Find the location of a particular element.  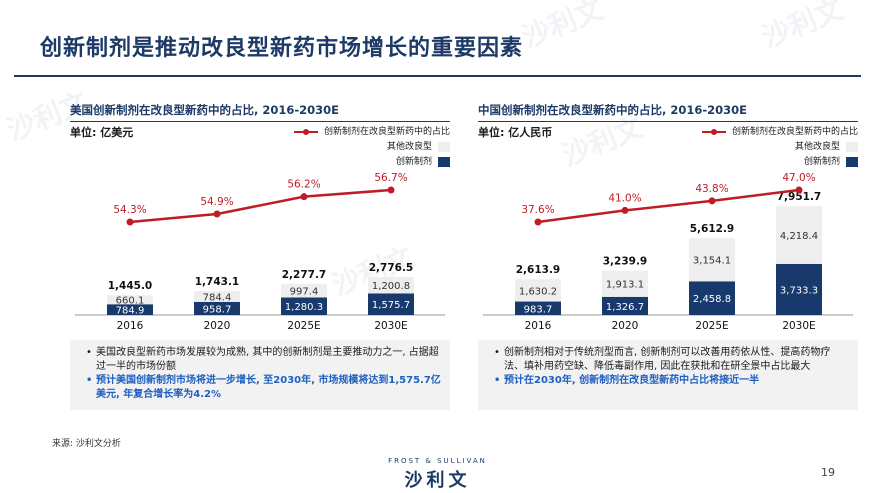

source-note: 来源: 沙利文分析 is located at coordinates (86, 444).